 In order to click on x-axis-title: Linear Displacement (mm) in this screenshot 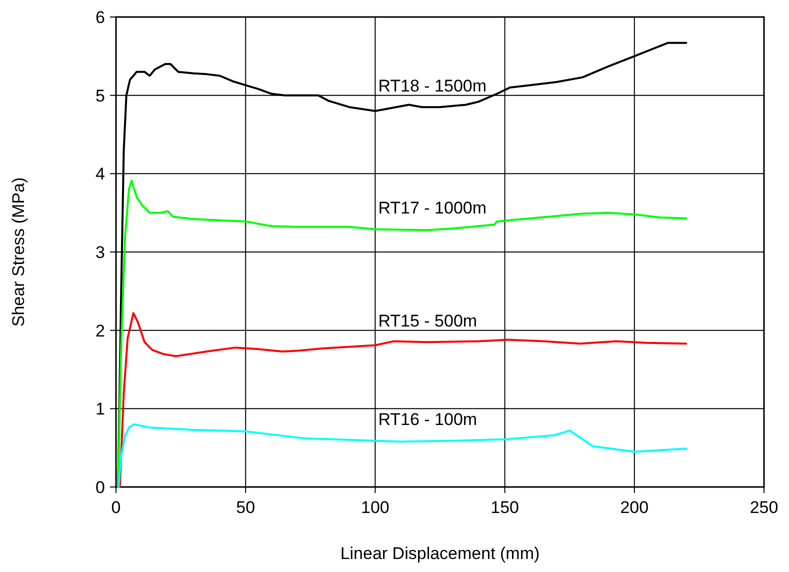, I will do `click(440, 553)`.